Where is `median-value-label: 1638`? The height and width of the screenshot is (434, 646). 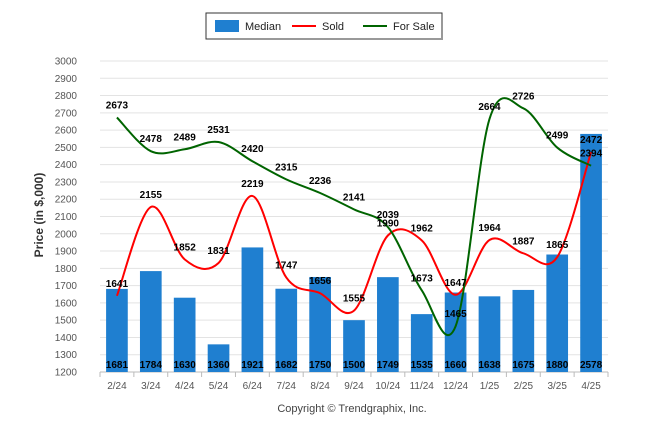
median-value-label: 1638 is located at coordinates (489, 365).